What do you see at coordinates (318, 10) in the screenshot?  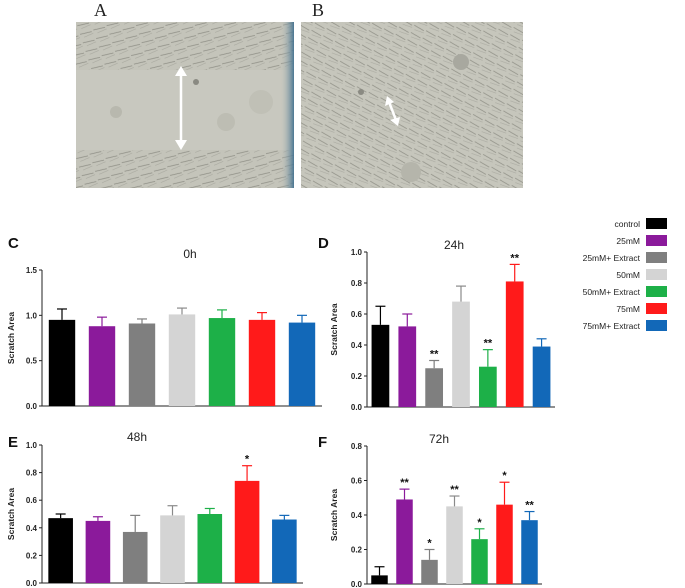 I see `panel-letter-b: B` at bounding box center [318, 10].